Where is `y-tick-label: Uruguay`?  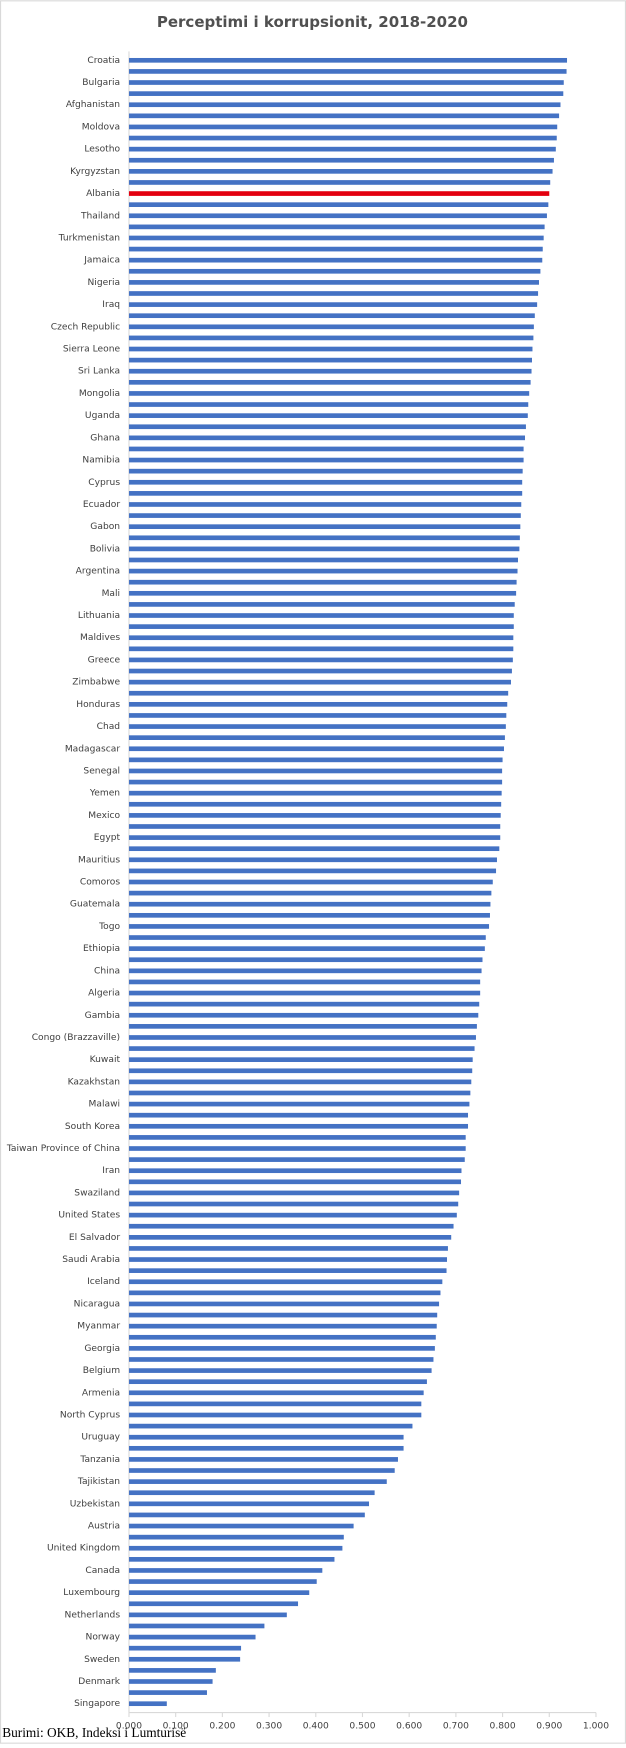
y-tick-label: Uruguay is located at coordinates (100, 1438).